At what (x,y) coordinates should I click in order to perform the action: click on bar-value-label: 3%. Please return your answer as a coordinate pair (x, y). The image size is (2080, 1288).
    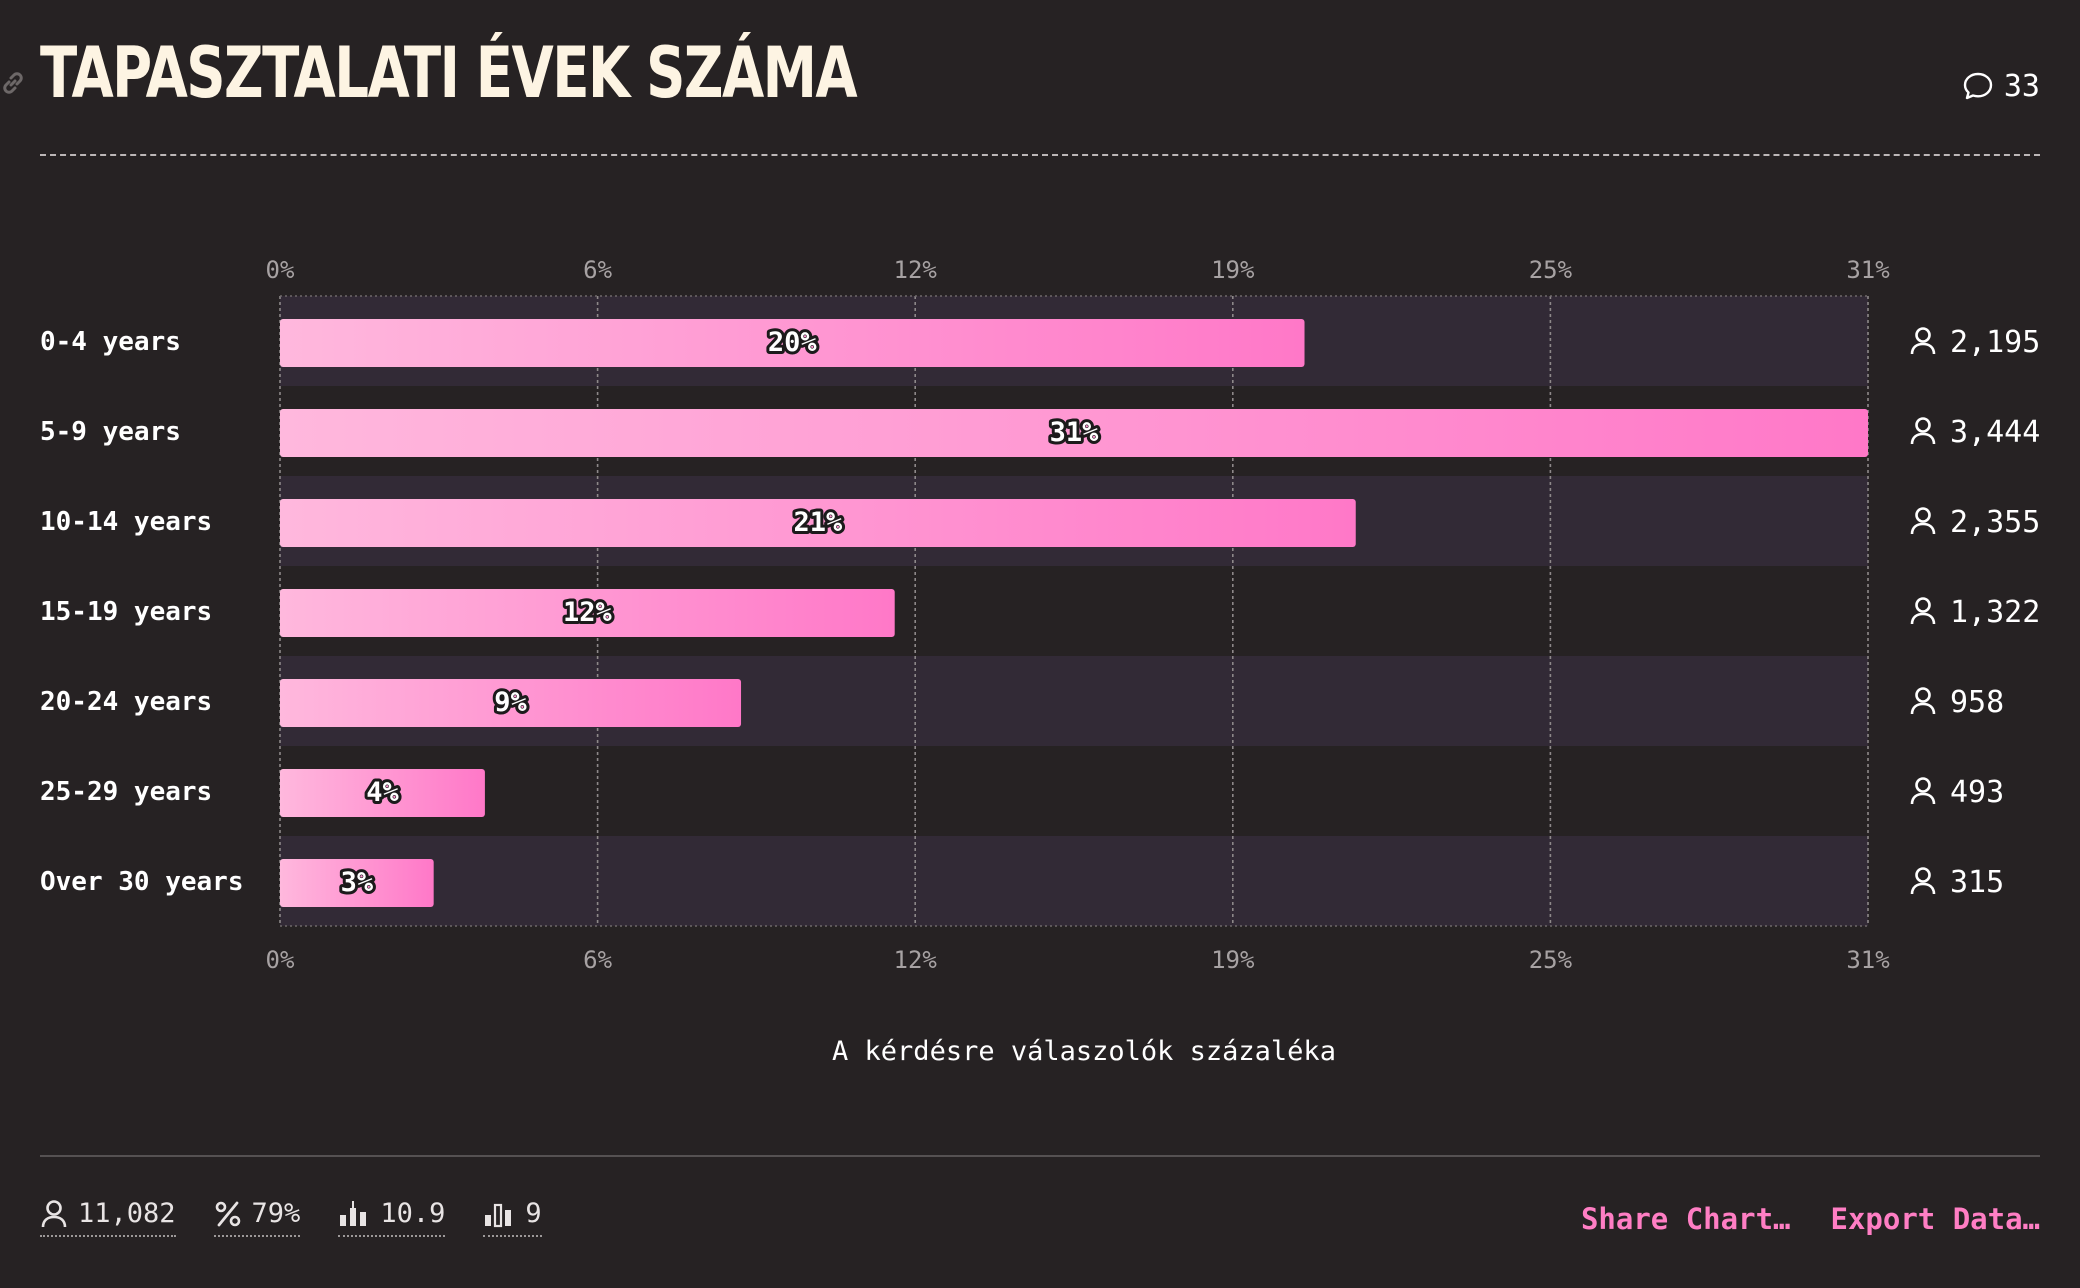
    Looking at the image, I should click on (357, 882).